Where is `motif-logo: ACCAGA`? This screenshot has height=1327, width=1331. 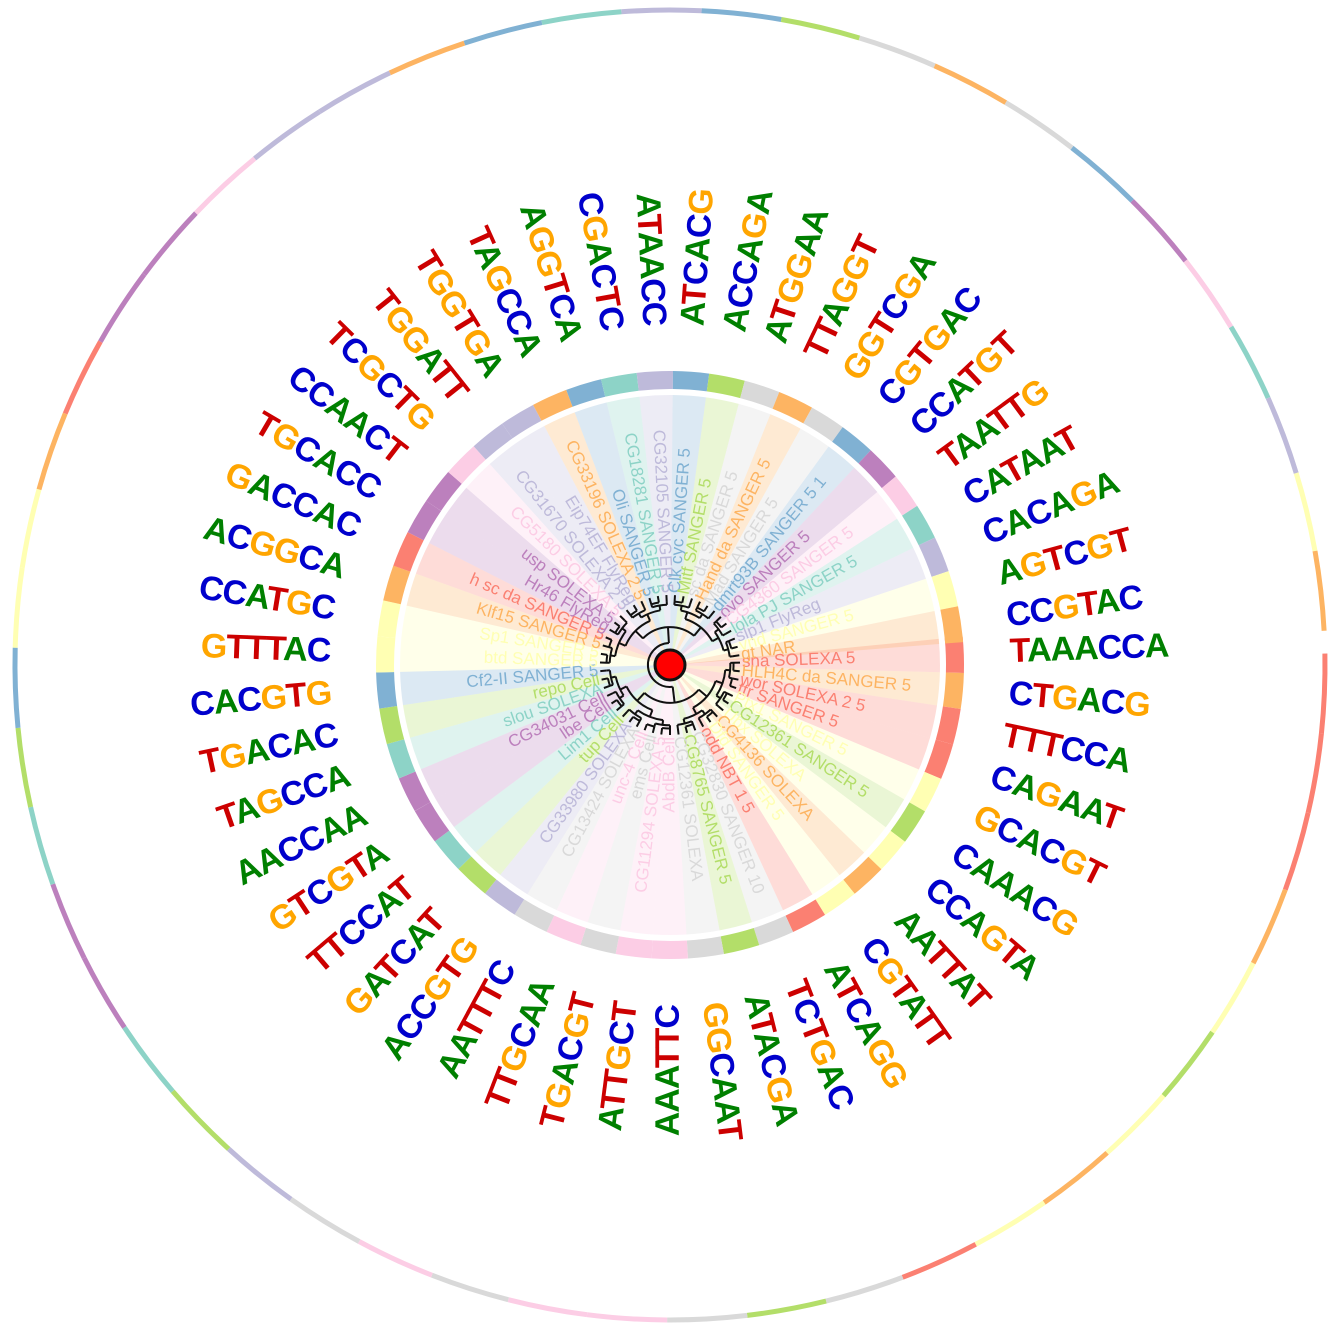 motif-logo: ACCAGA is located at coordinates (747, 260).